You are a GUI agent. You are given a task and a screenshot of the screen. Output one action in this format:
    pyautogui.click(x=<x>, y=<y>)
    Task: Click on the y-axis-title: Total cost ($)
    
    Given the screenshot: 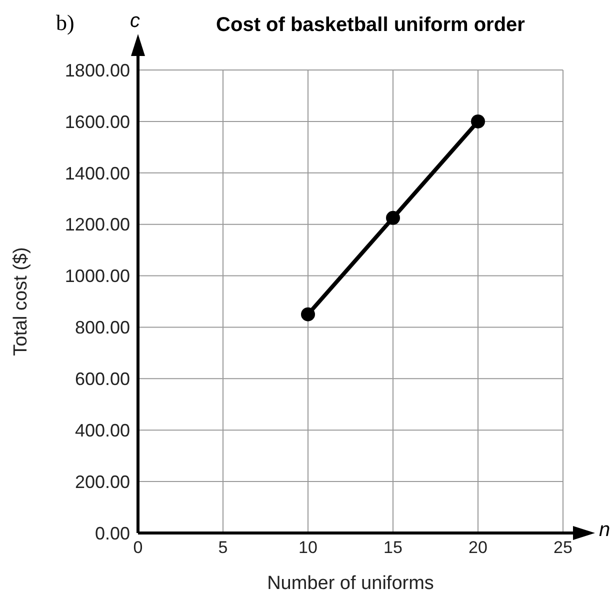 What is the action you would take?
    pyautogui.click(x=21, y=301)
    